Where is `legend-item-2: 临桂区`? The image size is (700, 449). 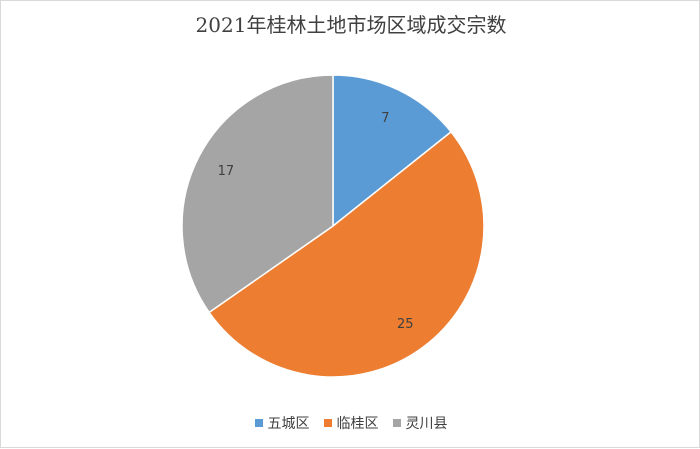
legend-item-2: 临桂区 is located at coordinates (351, 423).